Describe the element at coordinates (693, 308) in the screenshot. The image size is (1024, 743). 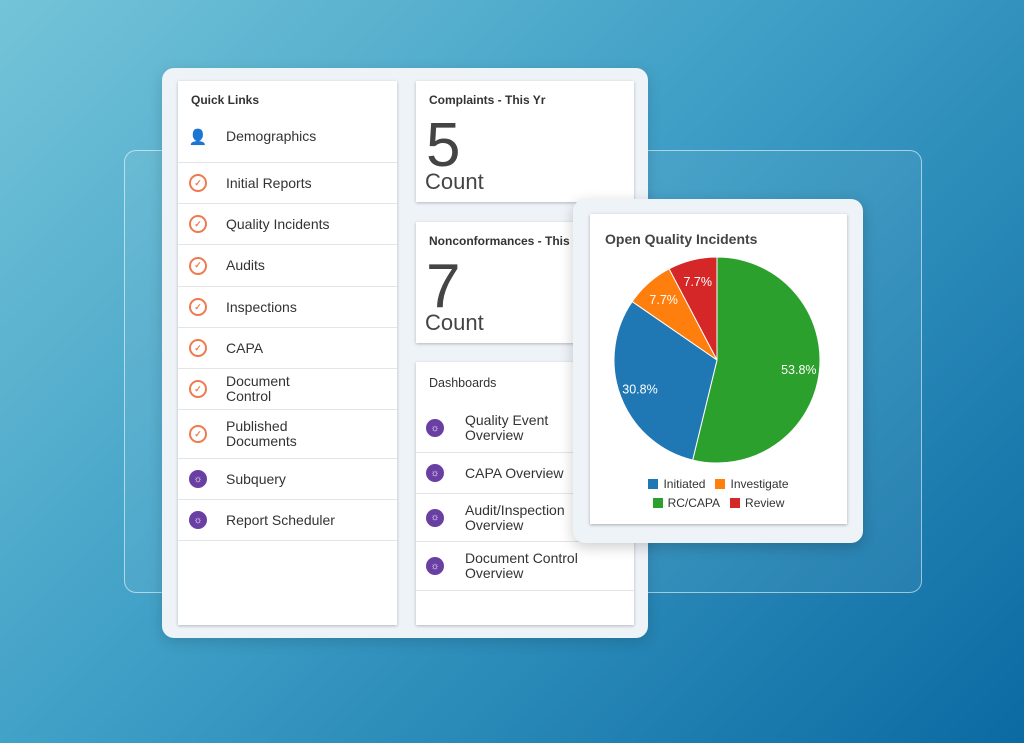
I see `pie-slice-review` at that location.